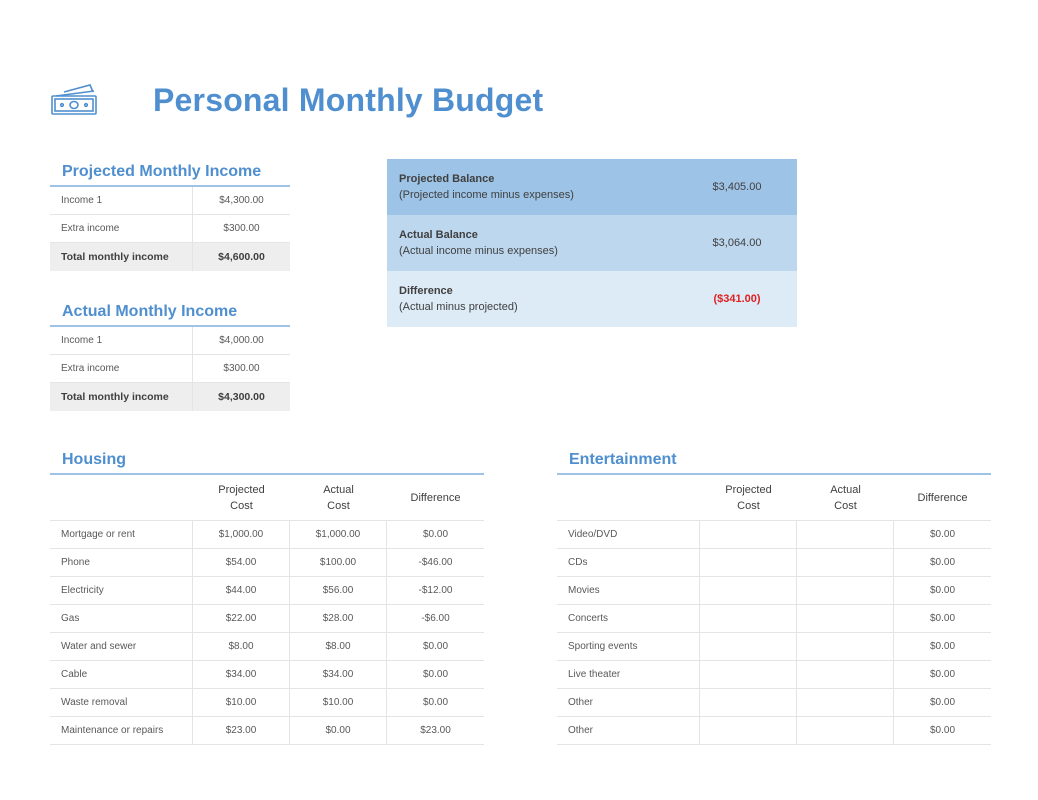 This screenshot has width=1038, height=800. Describe the element at coordinates (241, 674) in the screenshot. I see `projected-cost-cell: $34.00` at that location.